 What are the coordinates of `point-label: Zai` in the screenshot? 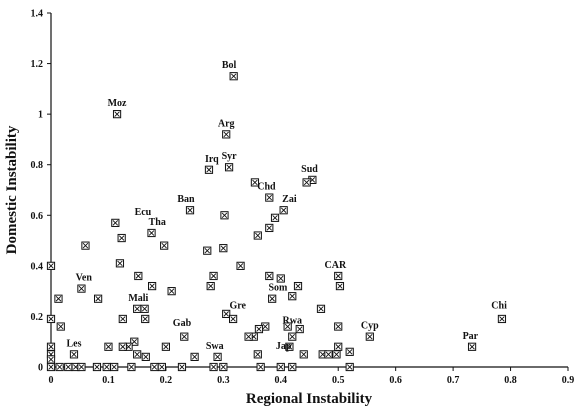 It's located at (289, 199).